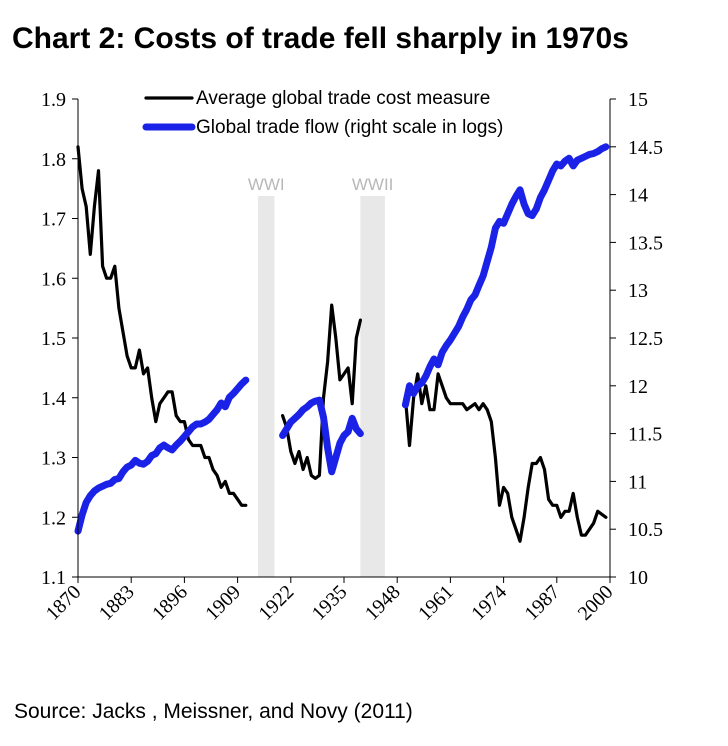 This screenshot has width=728, height=746. What do you see at coordinates (596, 603) in the screenshot?
I see `x-tick-label: 2000` at bounding box center [596, 603].